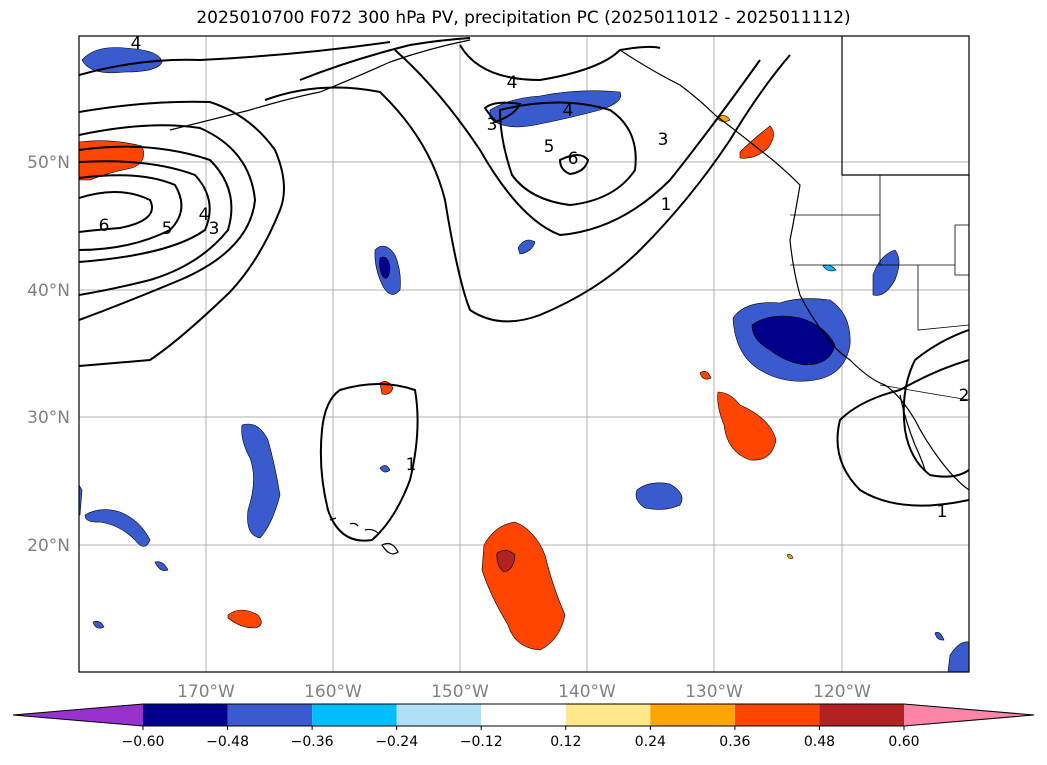 The height and width of the screenshot is (765, 1047). Describe the element at coordinates (312, 742) in the screenshot. I see `colorbar-tick-label: −0.36` at that location.